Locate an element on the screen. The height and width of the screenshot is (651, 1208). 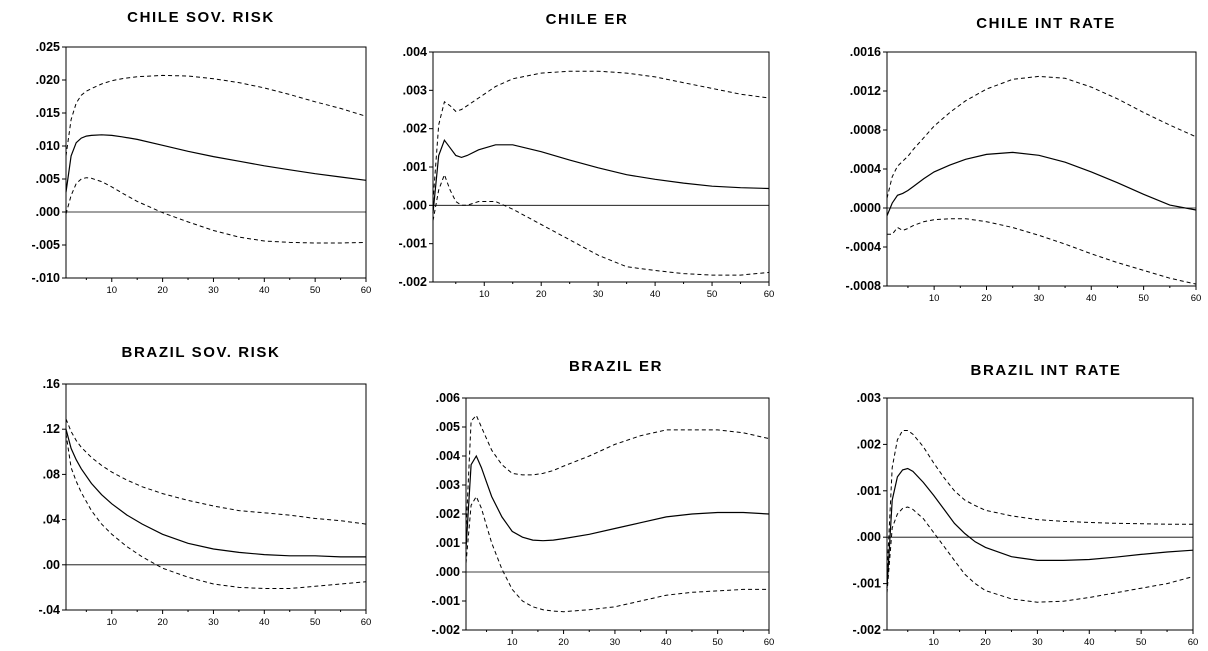
y-tick-label: .0000 is located at coordinates (865, 208).